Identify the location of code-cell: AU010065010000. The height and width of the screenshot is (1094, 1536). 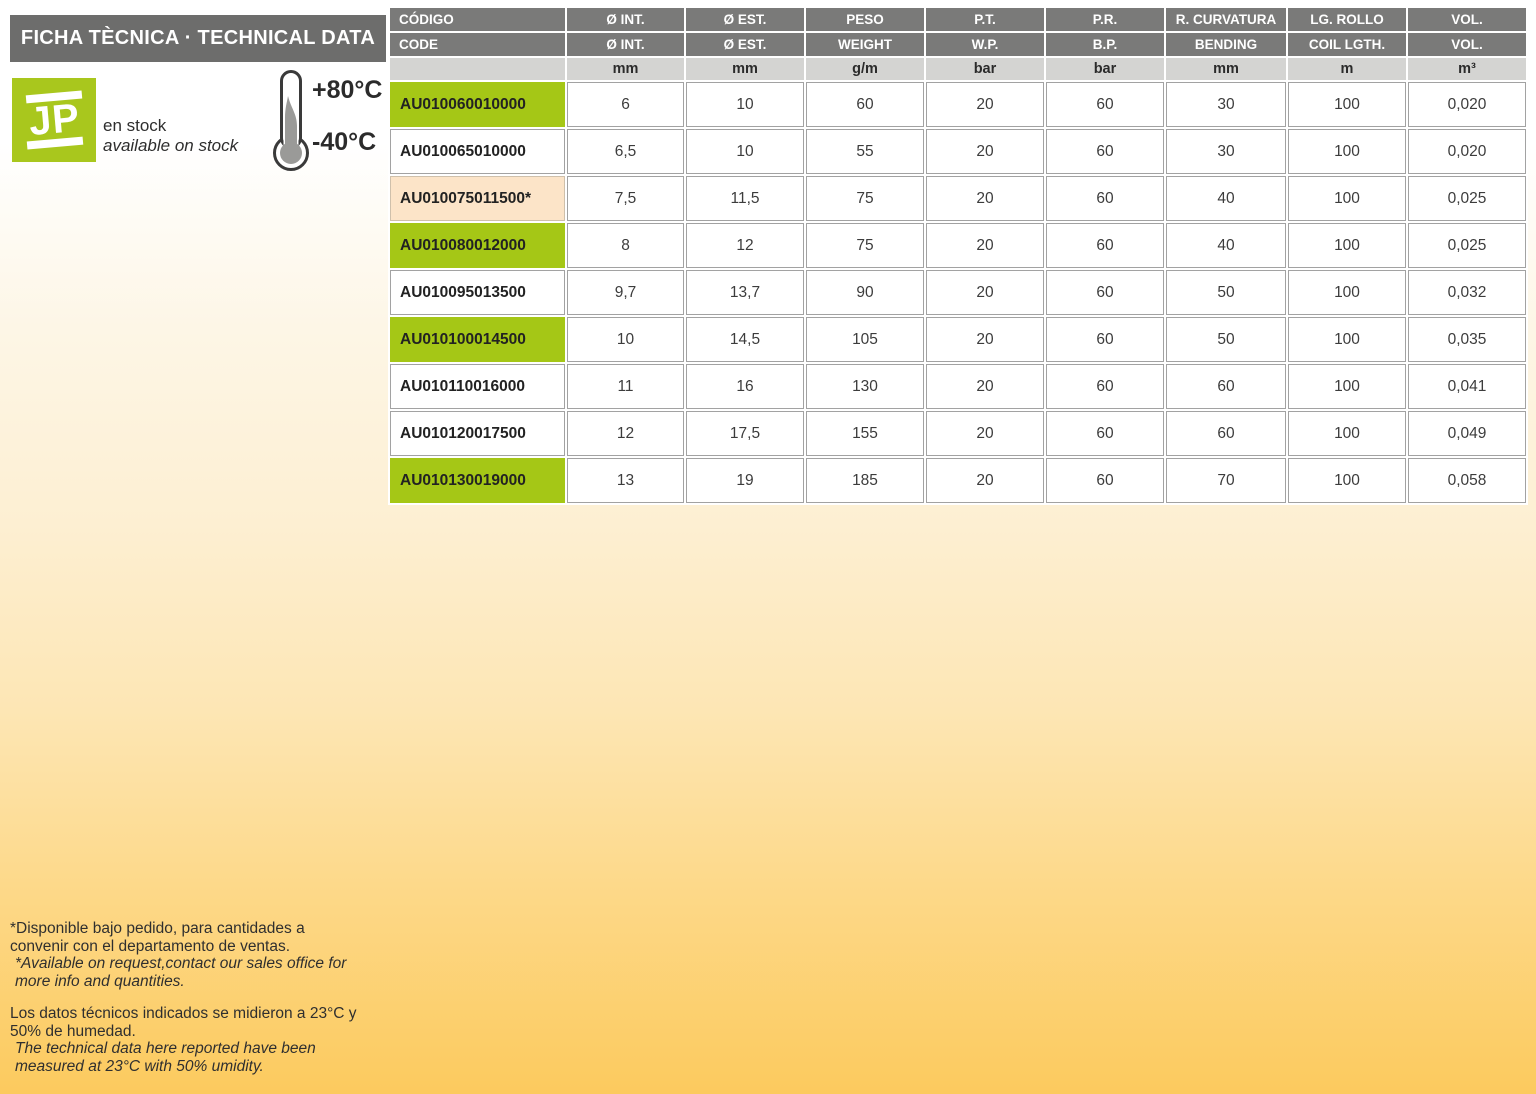
(477, 151).